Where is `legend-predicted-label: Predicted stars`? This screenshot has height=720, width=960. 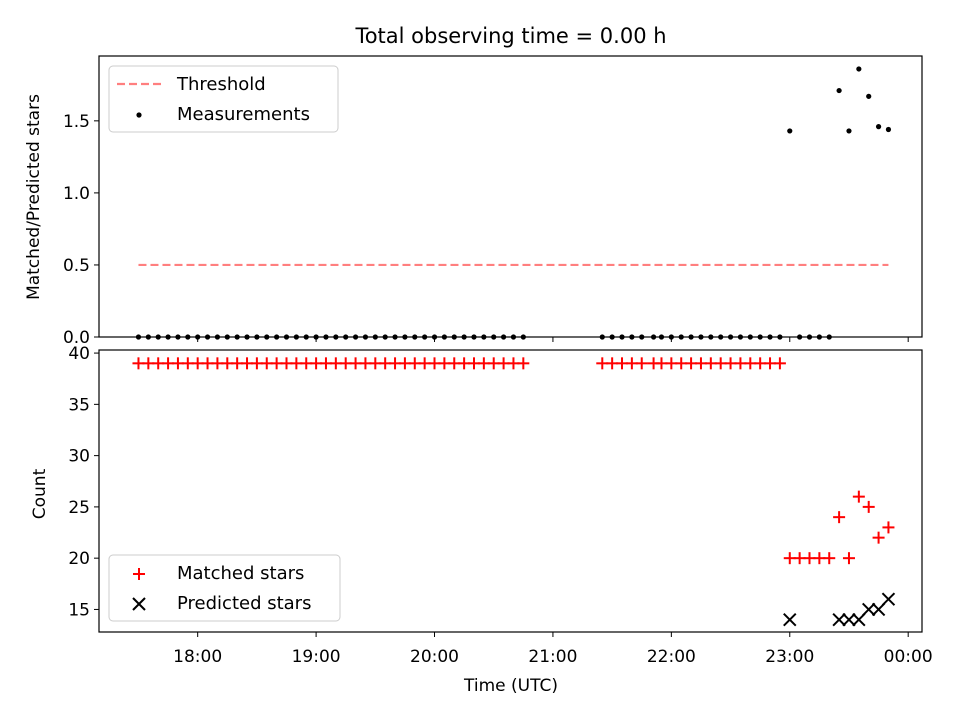 legend-predicted-label: Predicted stars is located at coordinates (244, 603).